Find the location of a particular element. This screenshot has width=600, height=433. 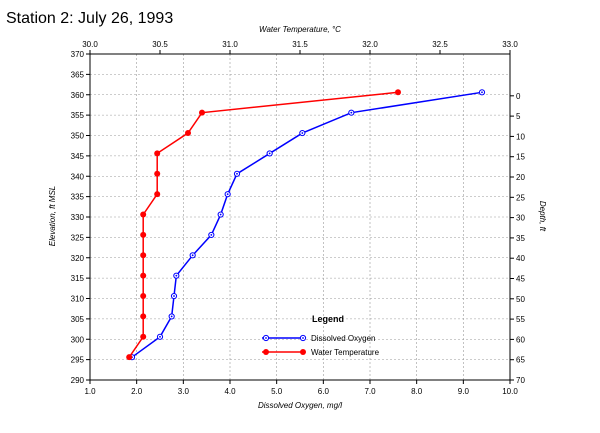

right-tick-label: 65 is located at coordinates (520, 360).